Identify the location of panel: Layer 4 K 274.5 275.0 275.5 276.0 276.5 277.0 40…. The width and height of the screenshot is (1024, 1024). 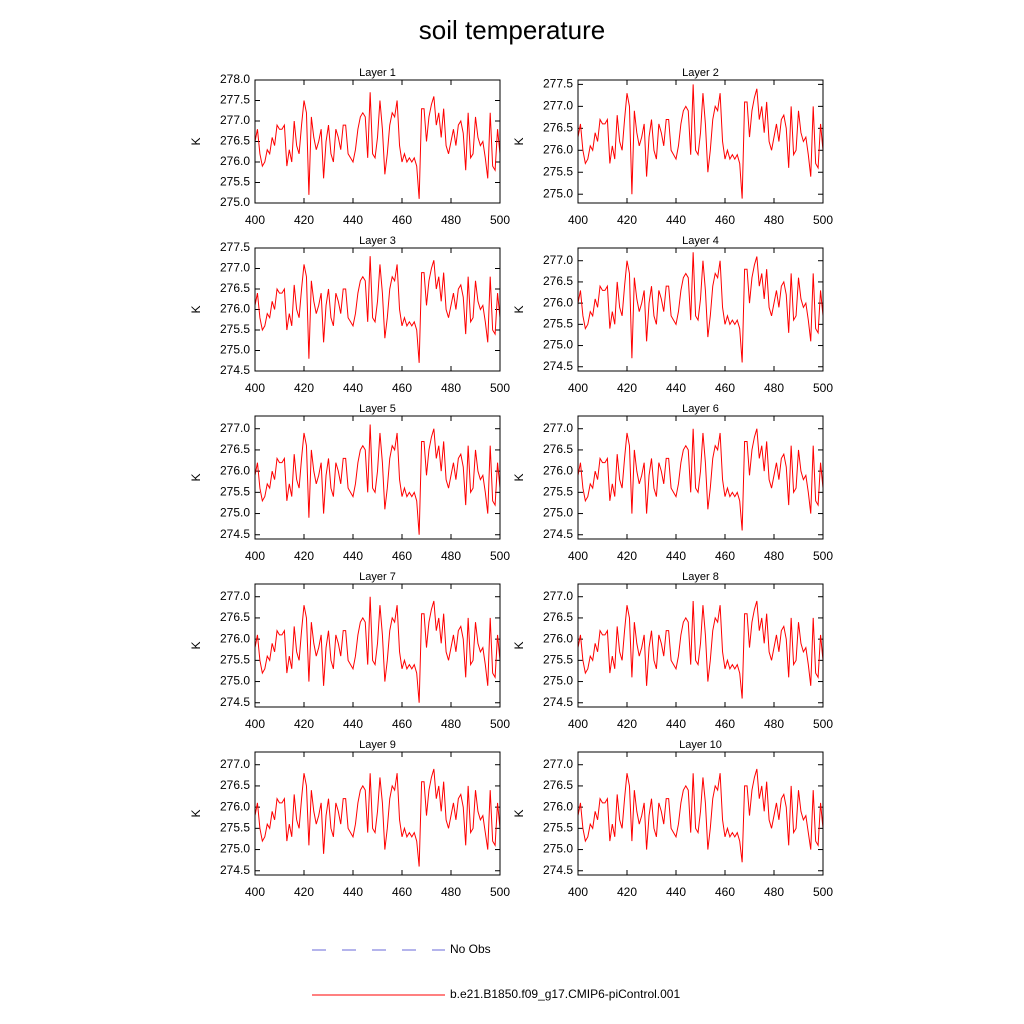
(672, 315).